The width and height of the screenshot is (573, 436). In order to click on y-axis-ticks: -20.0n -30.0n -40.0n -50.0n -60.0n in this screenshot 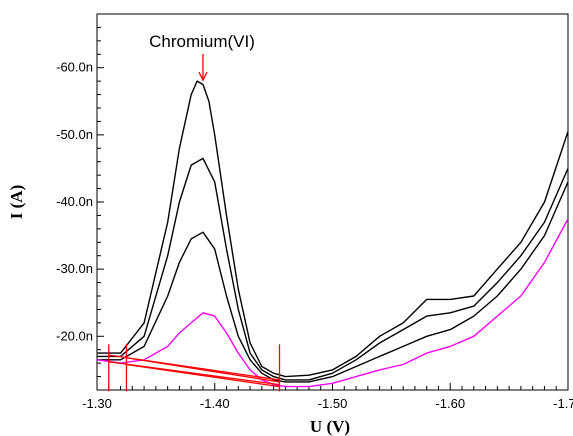, I will do `click(80, 202)`.